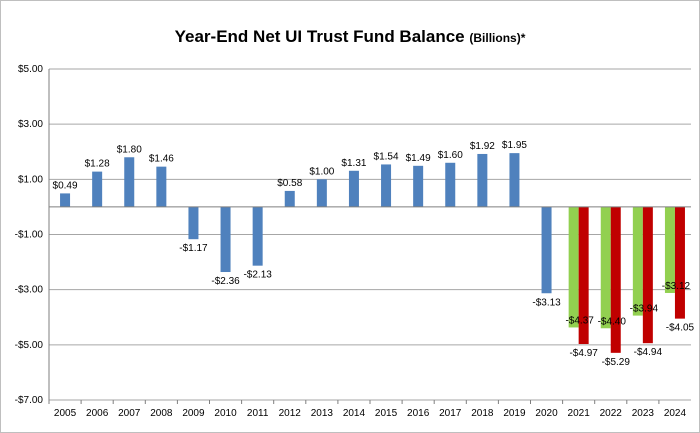  I want to click on y-tick-label: $3.00, so click(30, 124).